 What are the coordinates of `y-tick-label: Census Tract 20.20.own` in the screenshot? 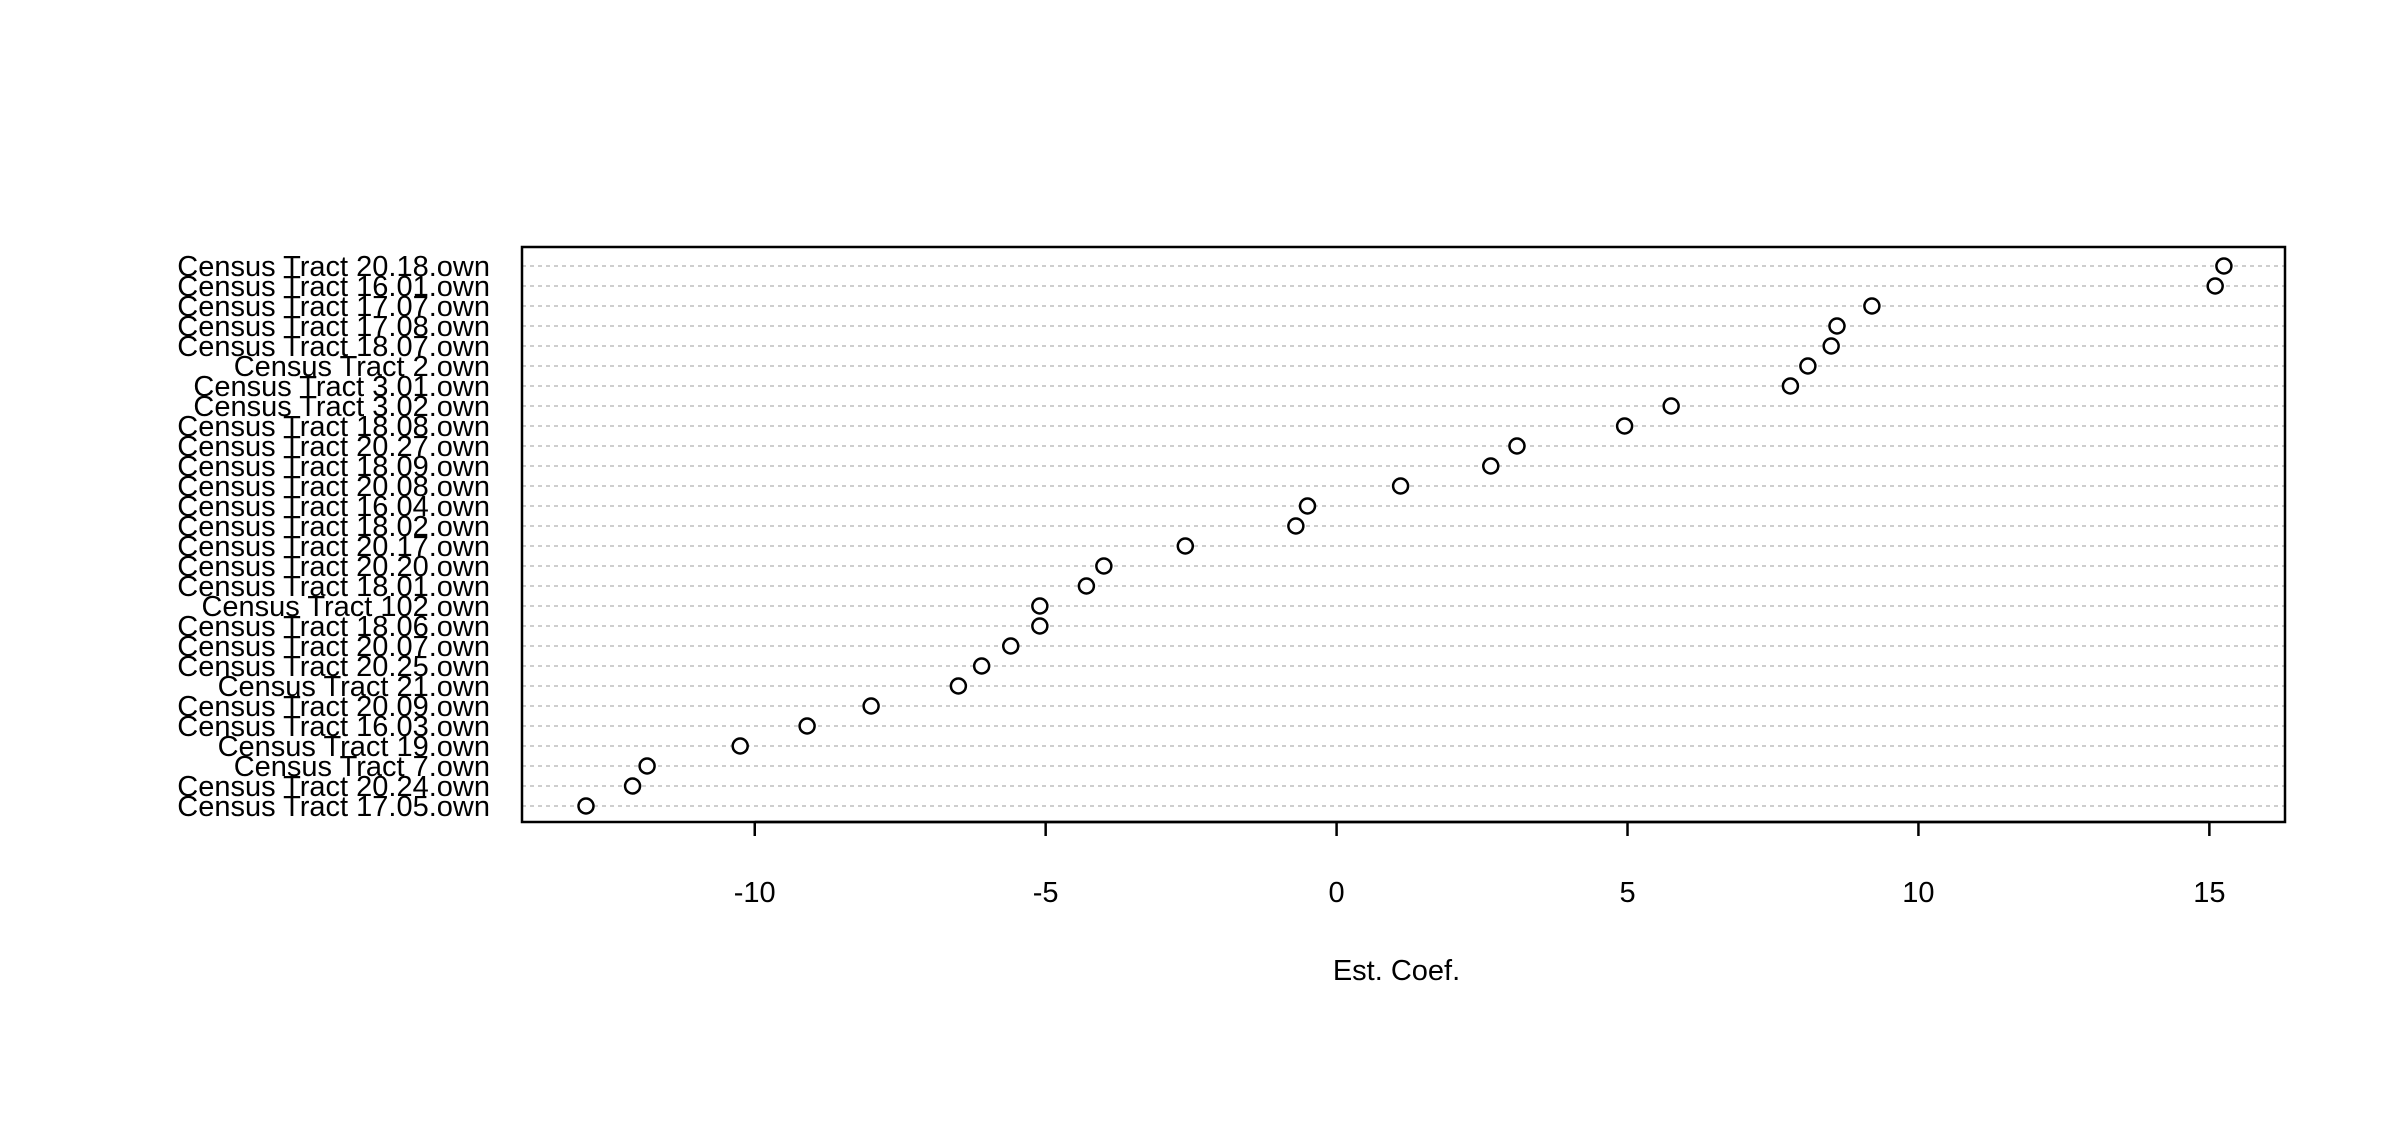 It's located at (333, 567).